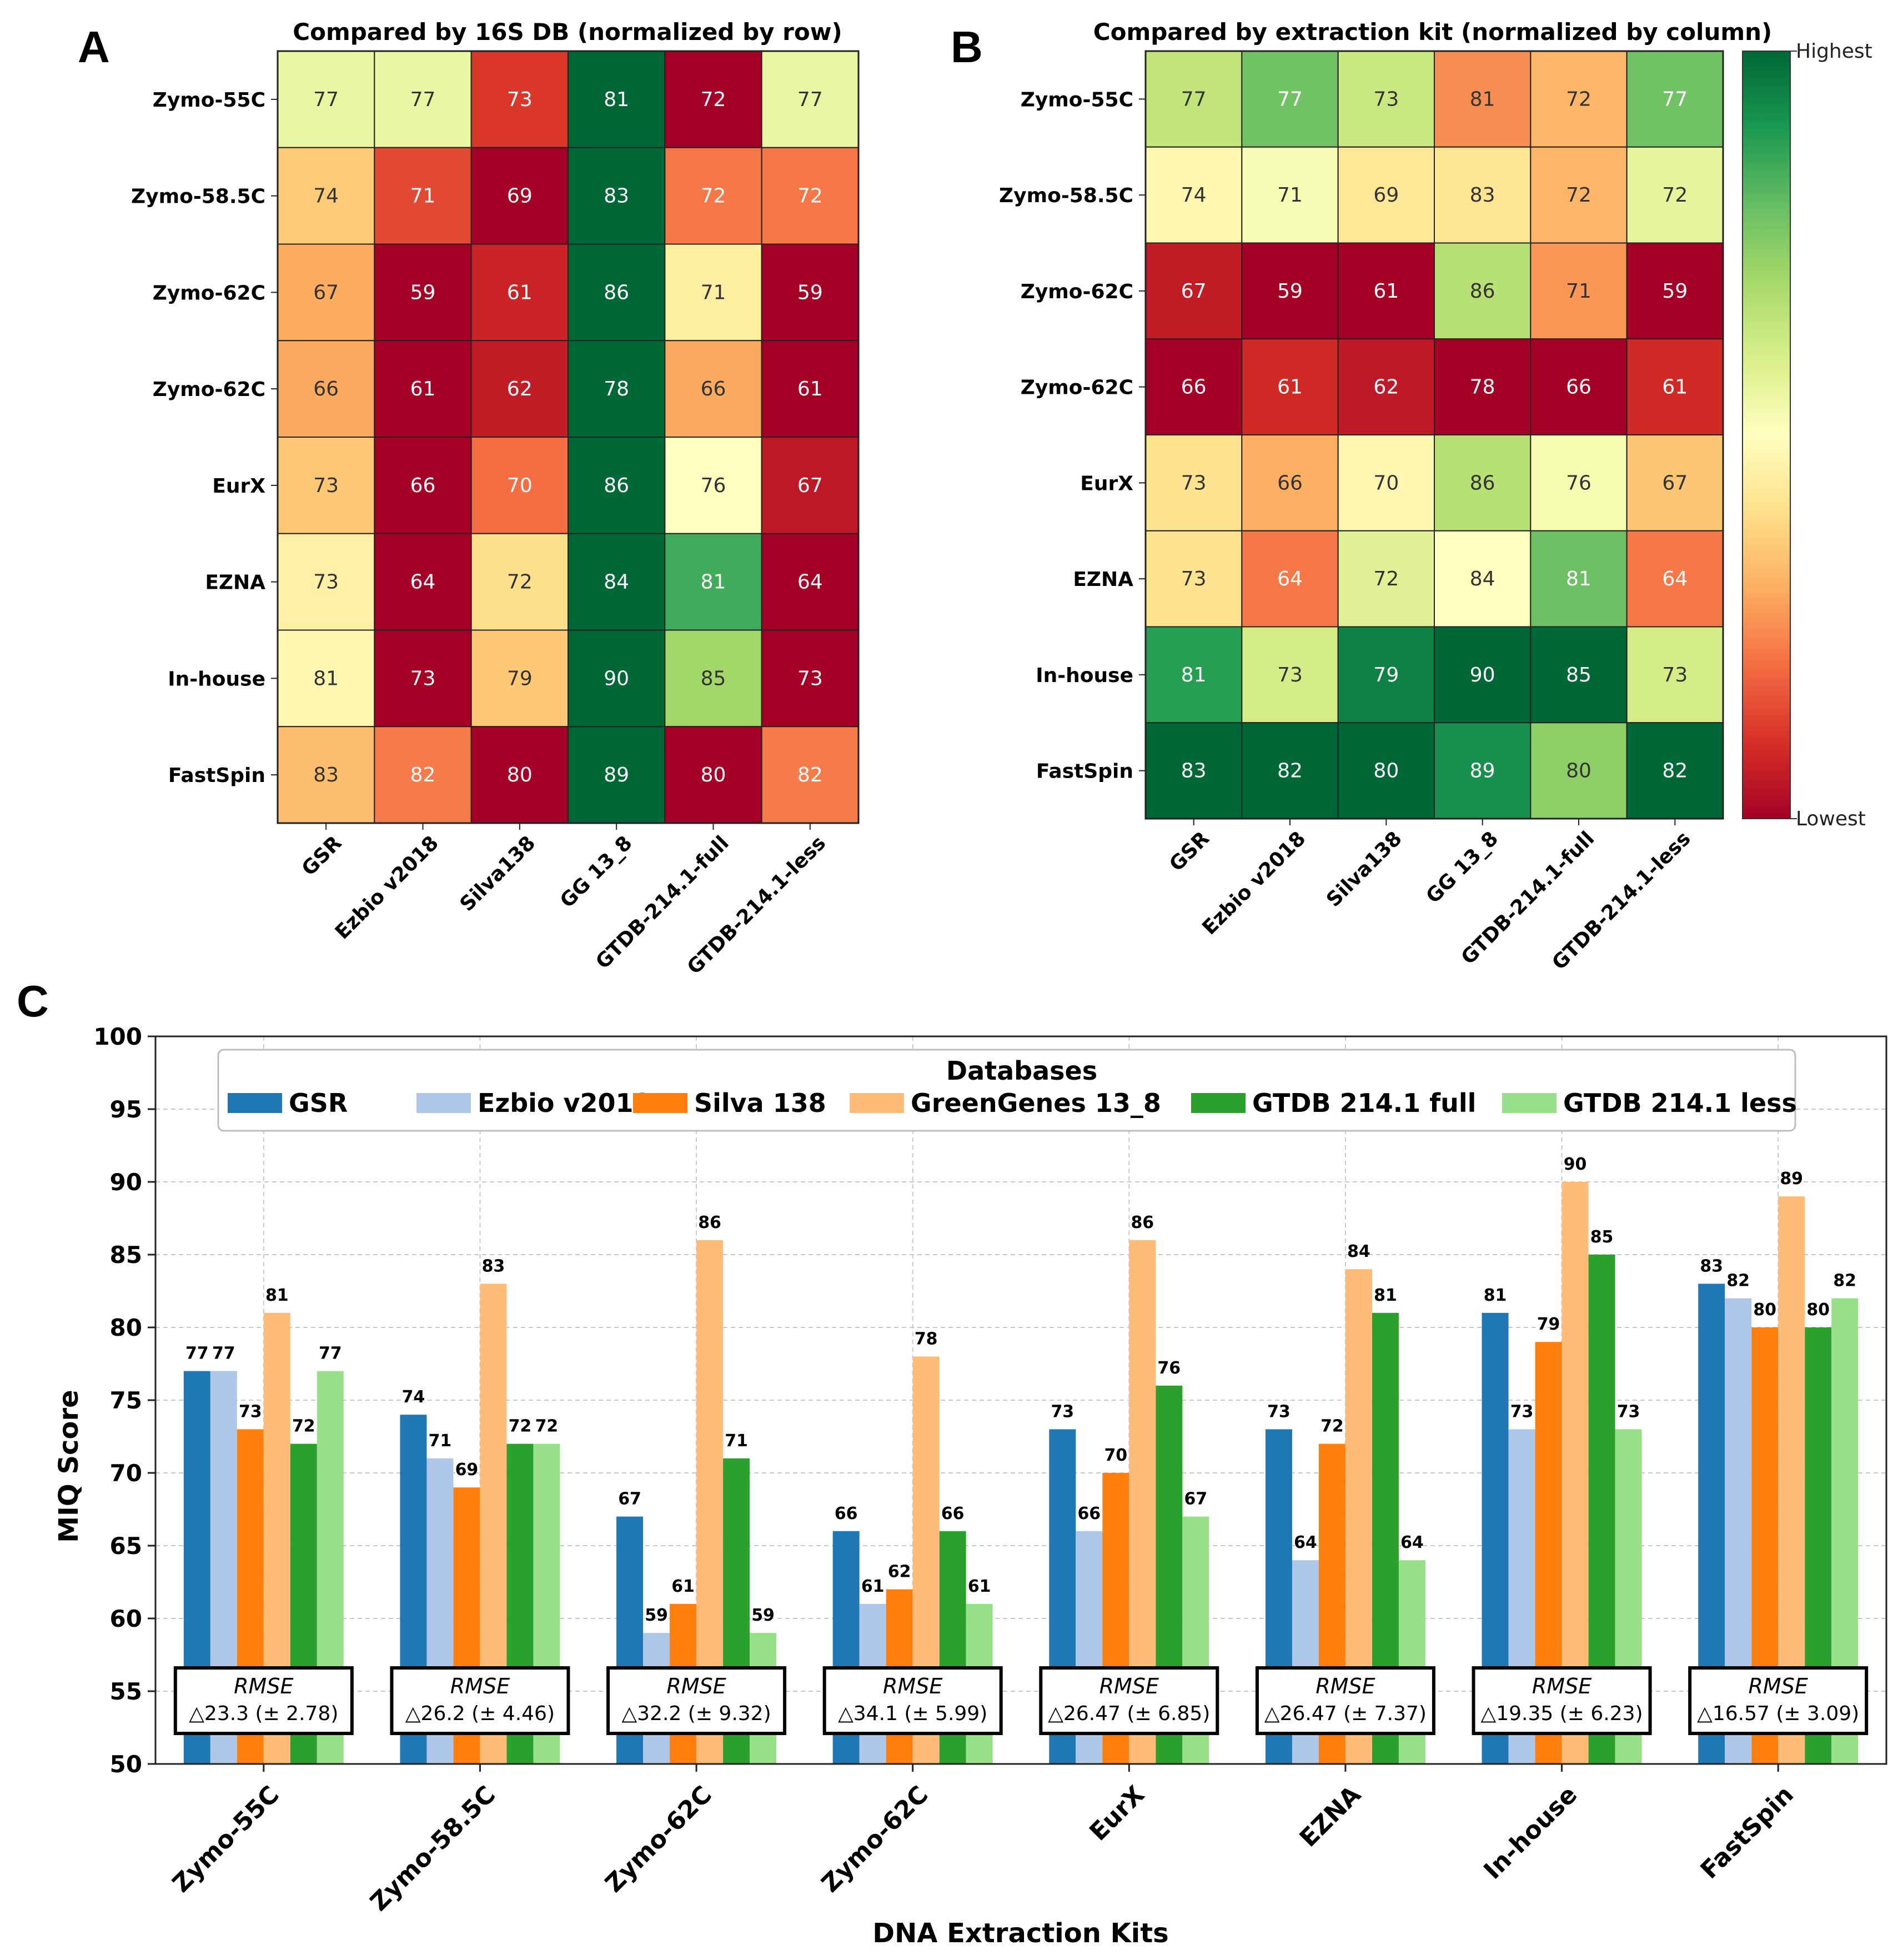 The width and height of the screenshot is (1903, 1960). I want to click on heatmap-b-value: 81, so click(1194, 675).